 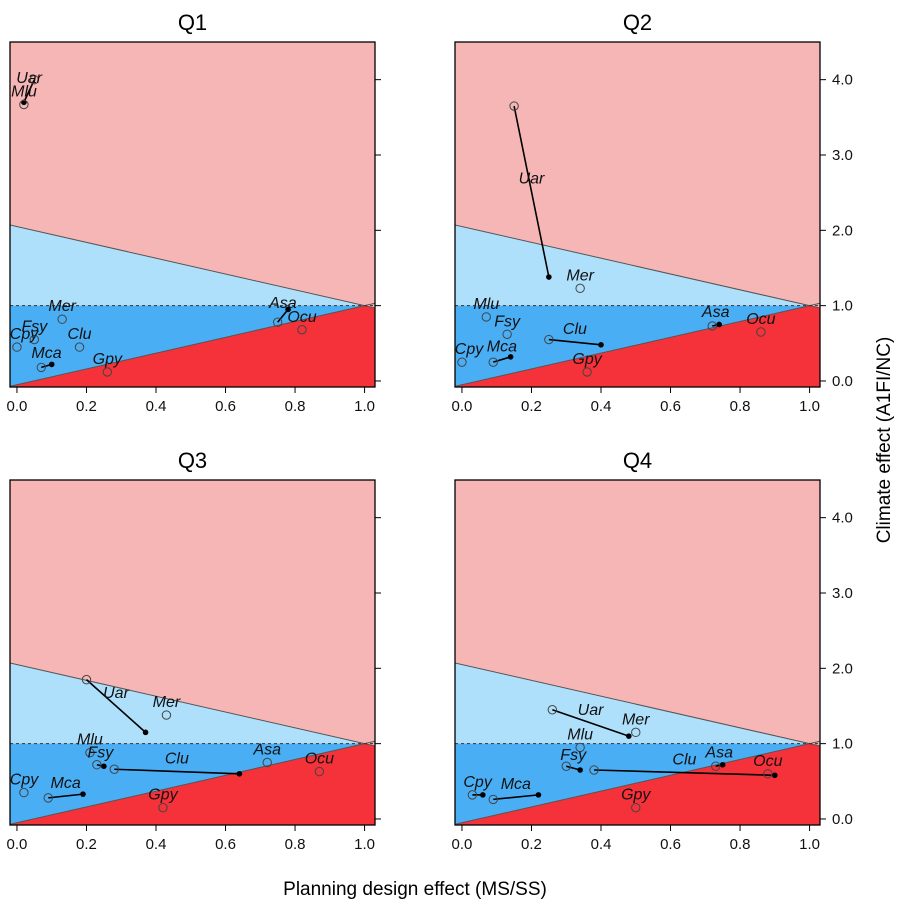 I want to click on y-tick-label: 0.0, so click(x=842, y=819).